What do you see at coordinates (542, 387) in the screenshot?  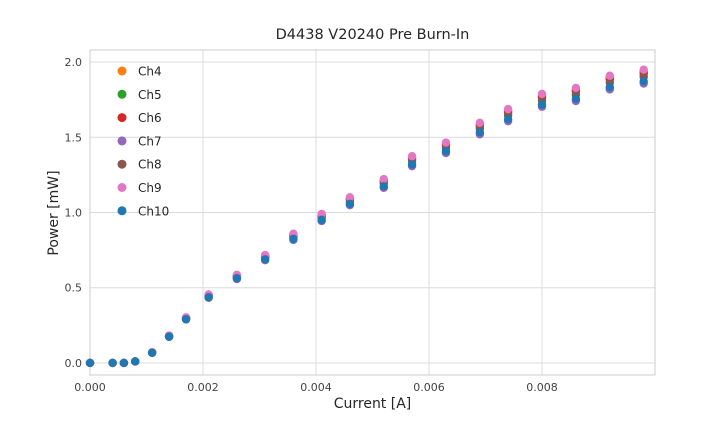 I see `x-tick-label: 0.008` at bounding box center [542, 387].